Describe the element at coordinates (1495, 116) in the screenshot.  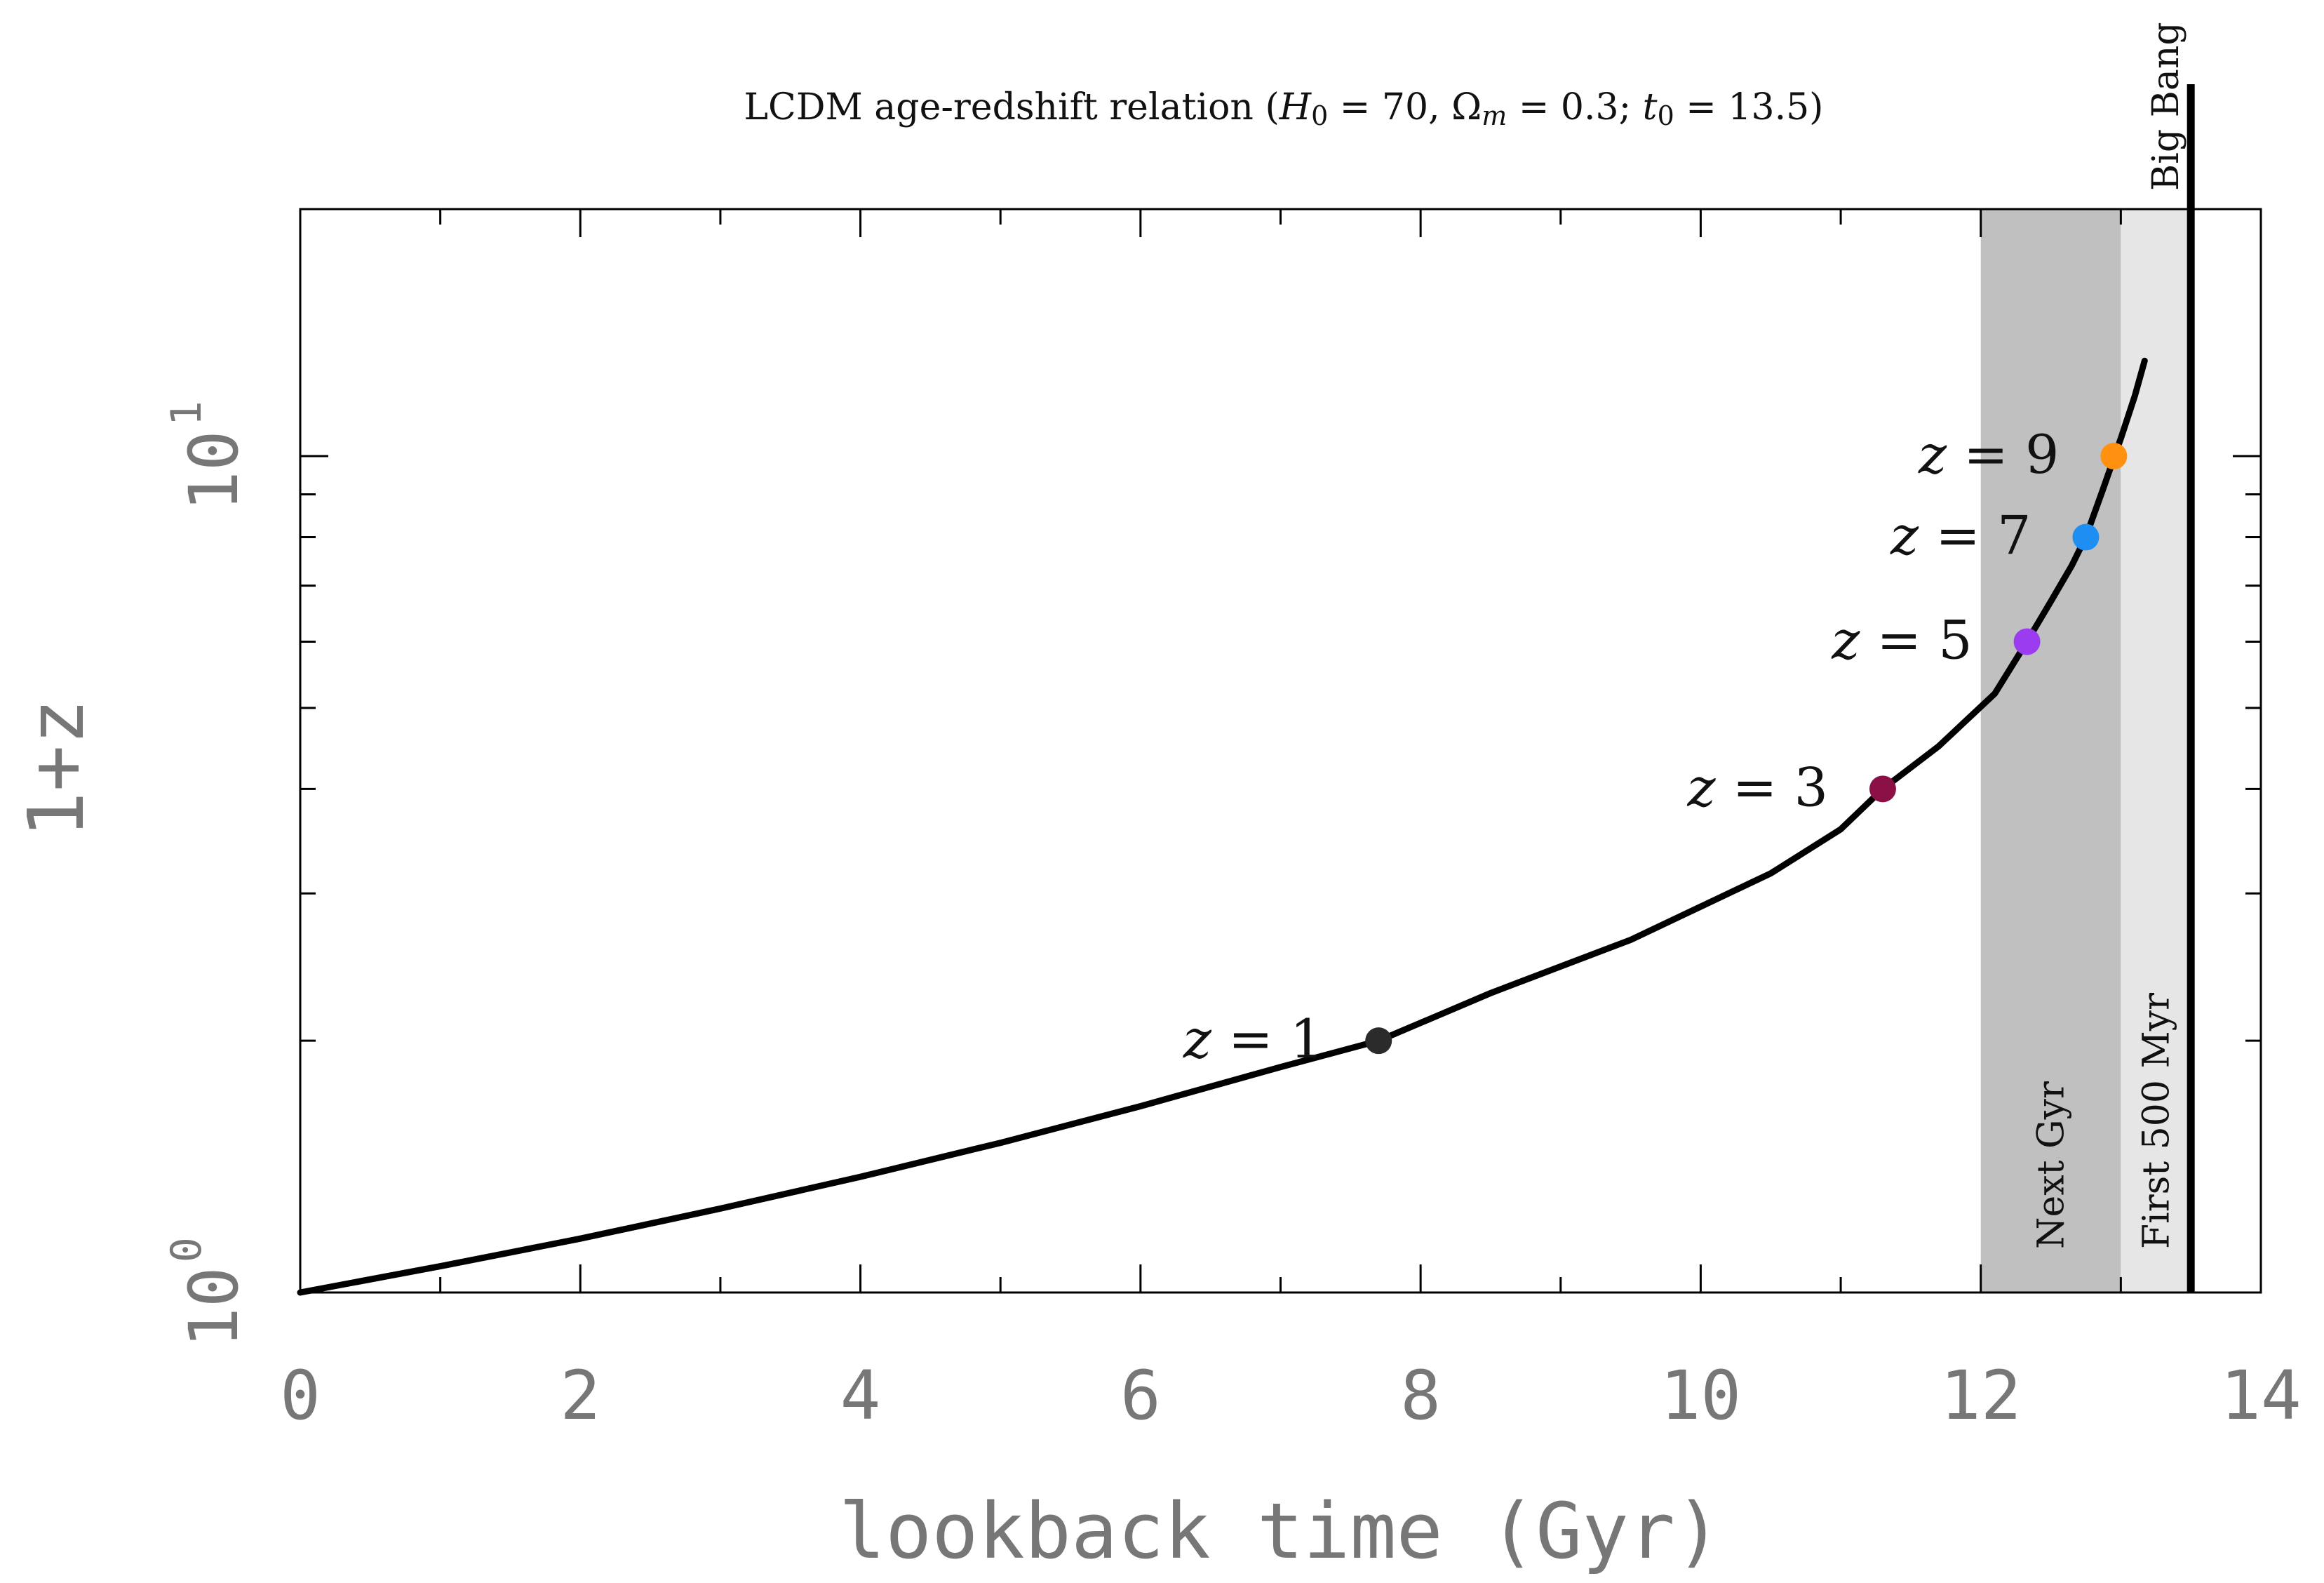
I see `title-omega-subscript: m` at that location.